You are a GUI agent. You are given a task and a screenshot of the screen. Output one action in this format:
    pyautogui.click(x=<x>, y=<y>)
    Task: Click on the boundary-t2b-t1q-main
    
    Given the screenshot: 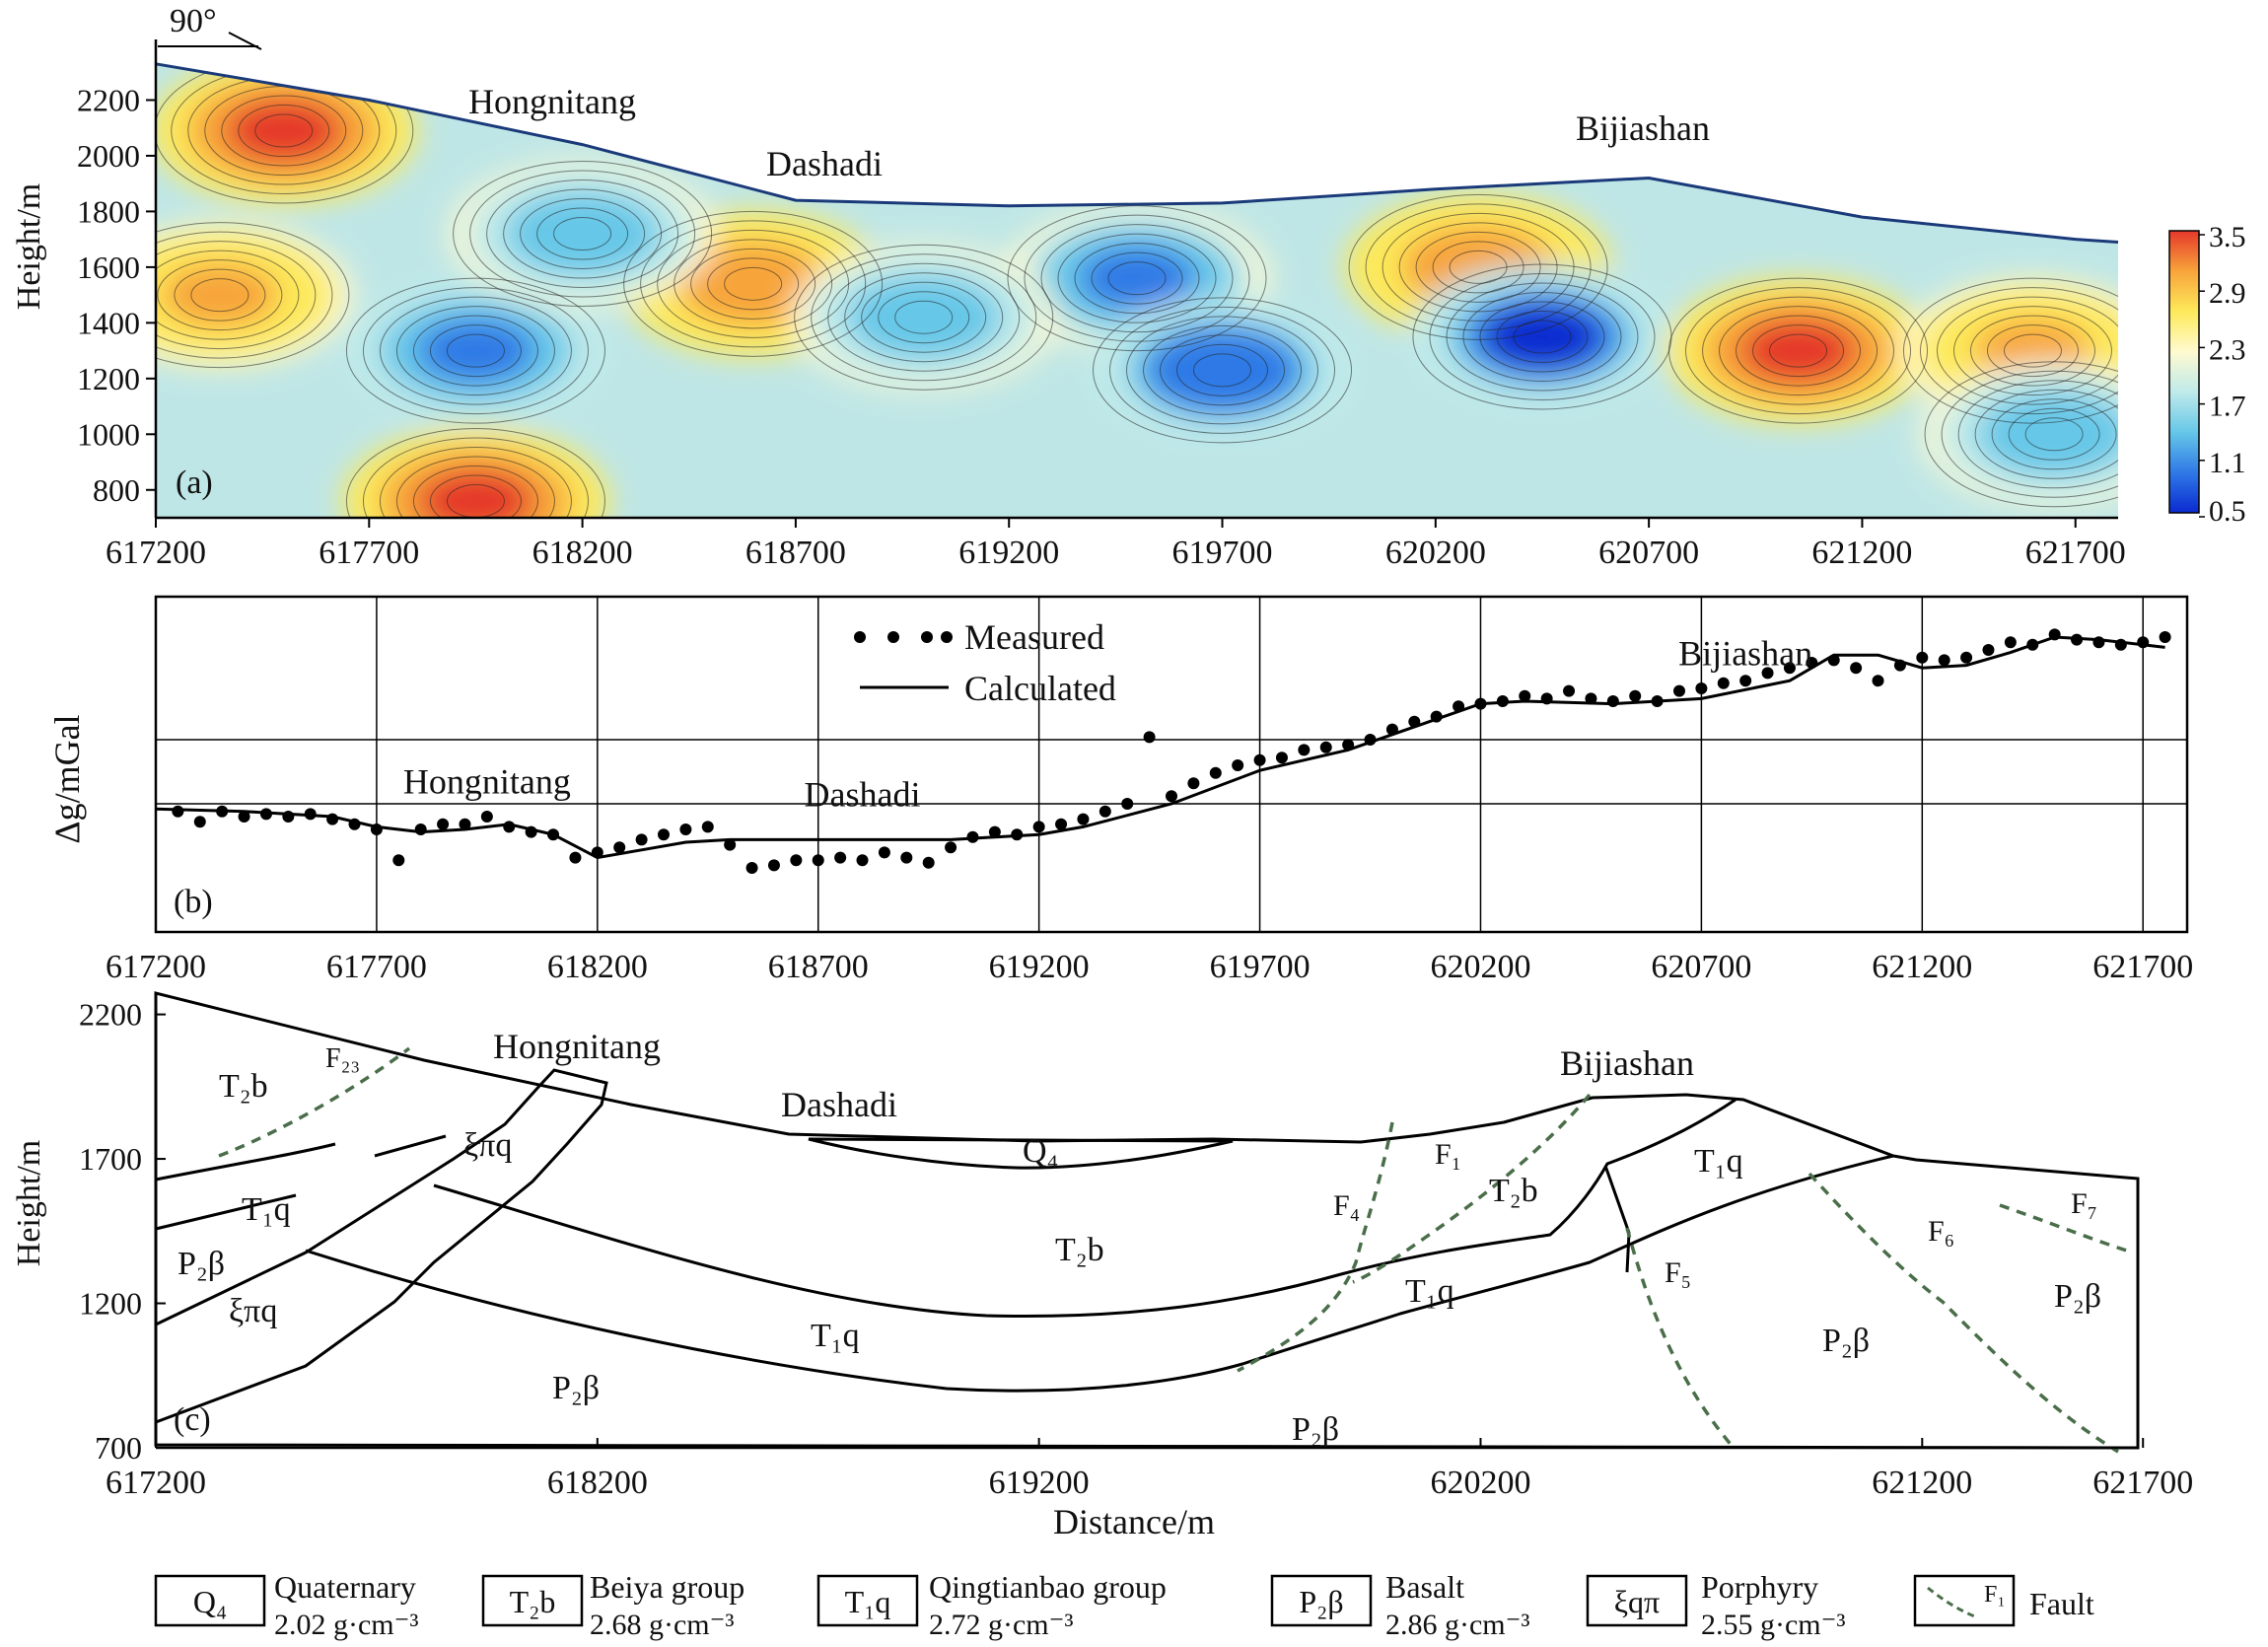 What is the action you would take?
    pyautogui.click(x=1084, y=1208)
    